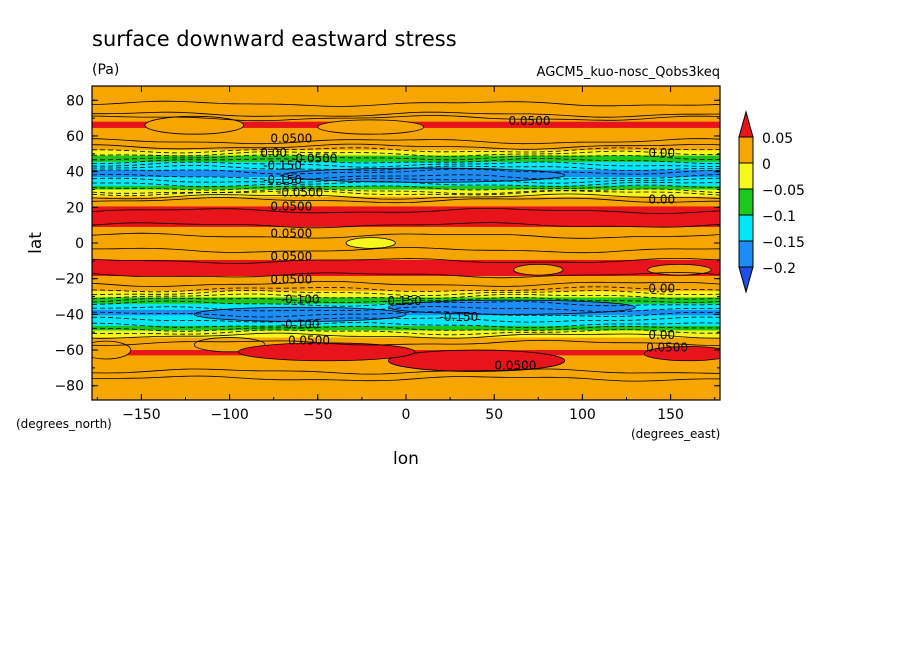 This screenshot has height=654, width=904. Describe the element at coordinates (779, 269) in the screenshot. I see `colorbar-label: −0.2` at that location.